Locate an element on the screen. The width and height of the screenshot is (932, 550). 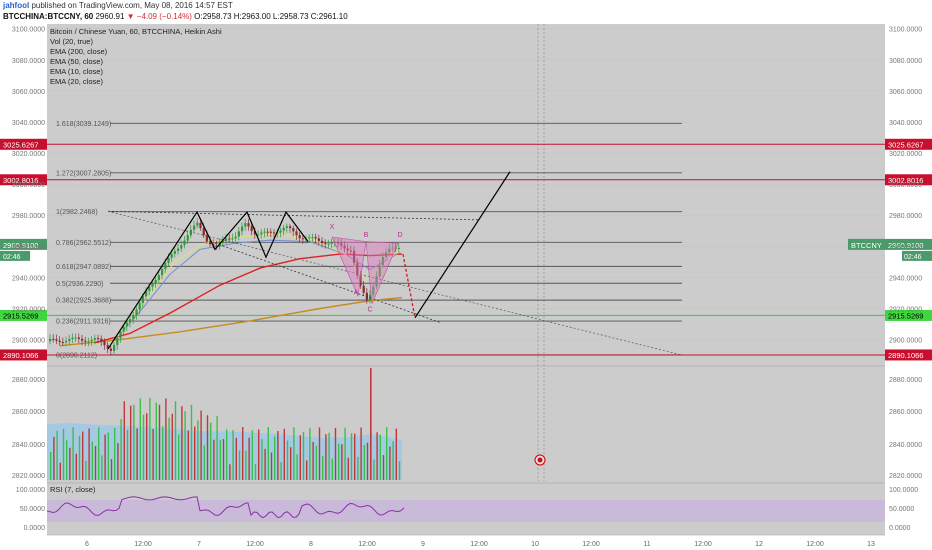
legend-ema-50: EMA (50, close) is located at coordinates (76, 61).